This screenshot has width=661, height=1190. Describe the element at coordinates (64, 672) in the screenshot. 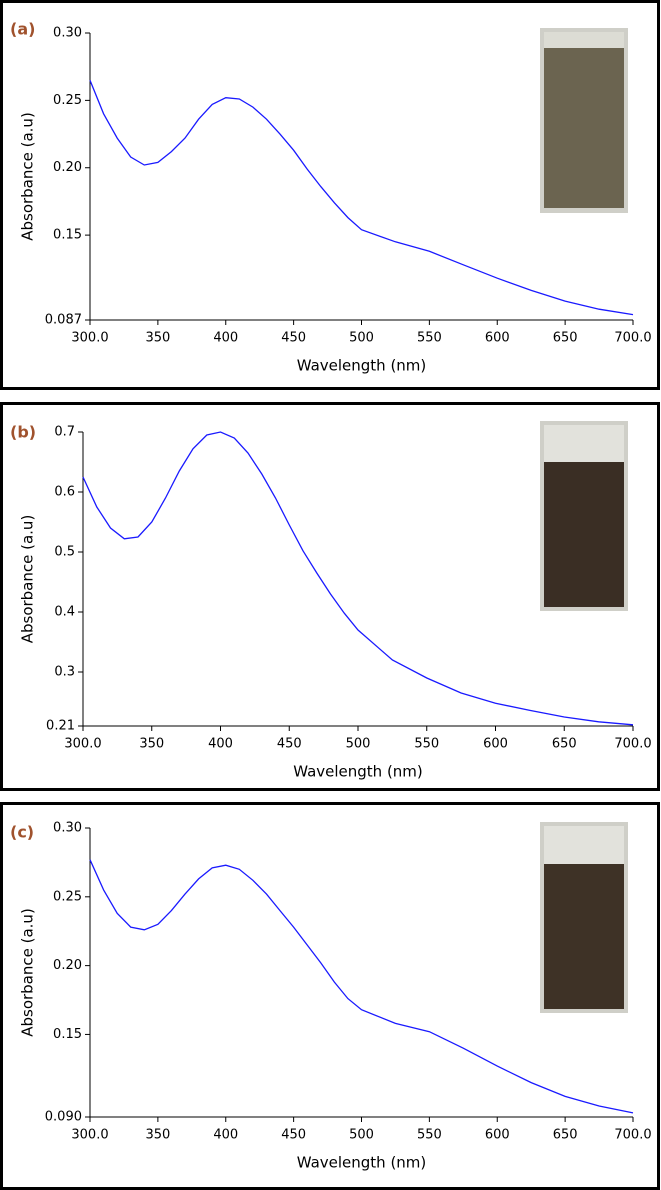

I see `y-tick-label: 0.3` at that location.